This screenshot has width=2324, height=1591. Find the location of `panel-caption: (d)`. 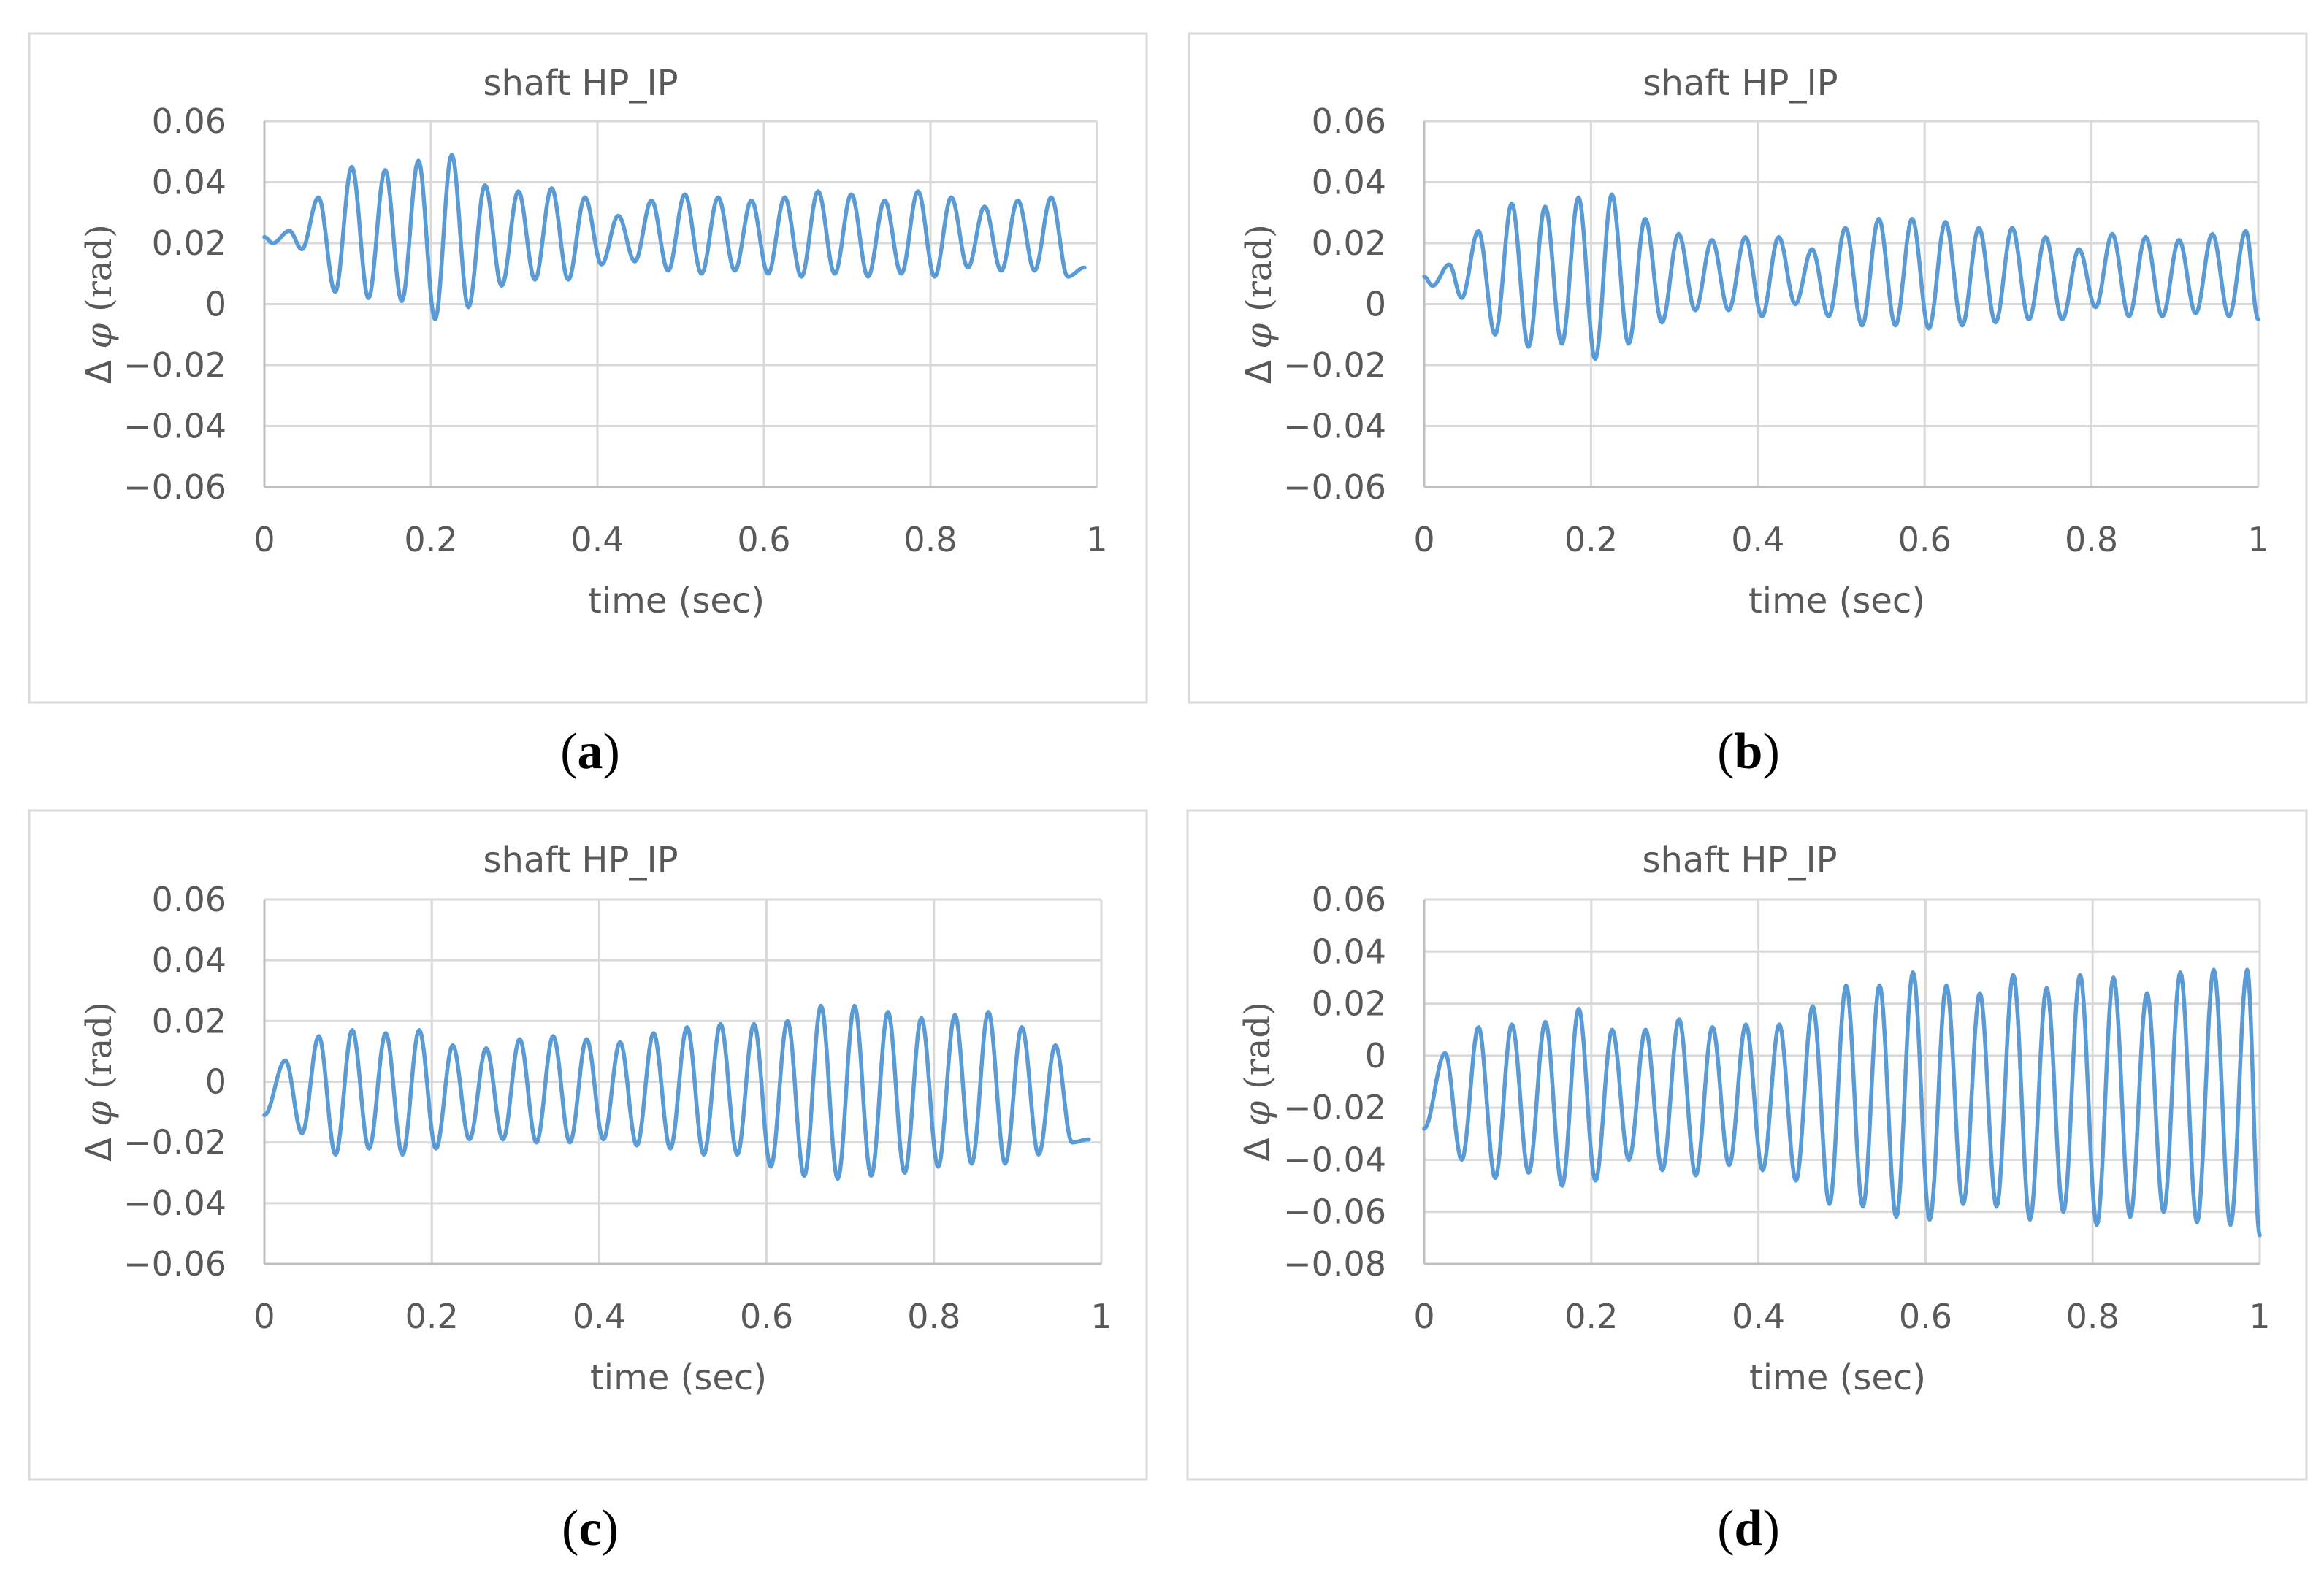

panel-caption: (d) is located at coordinates (1748, 1528).